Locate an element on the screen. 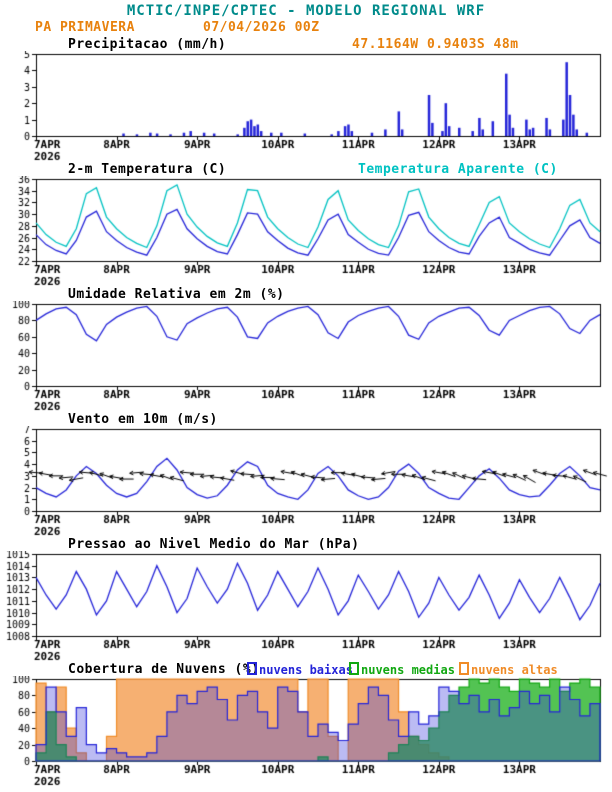 The width and height of the screenshot is (612, 792). page-title: MCTIC/INPE/CPTEC - MODELO REGIONAL WRF is located at coordinates (306, 11).